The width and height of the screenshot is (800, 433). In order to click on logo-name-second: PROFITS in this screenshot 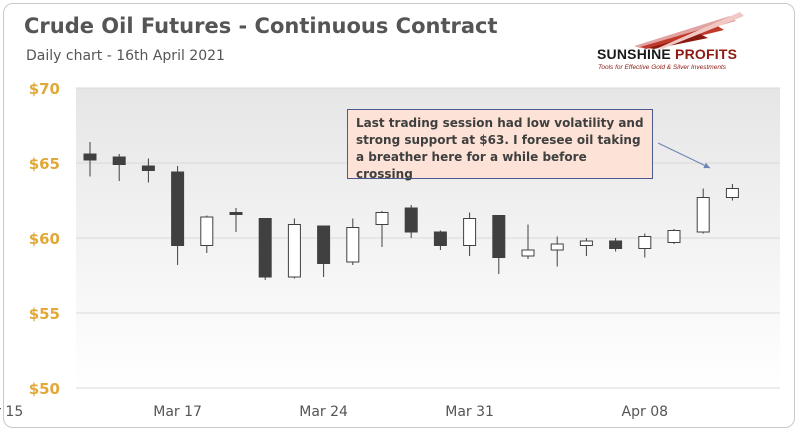, I will do `click(706, 54)`.